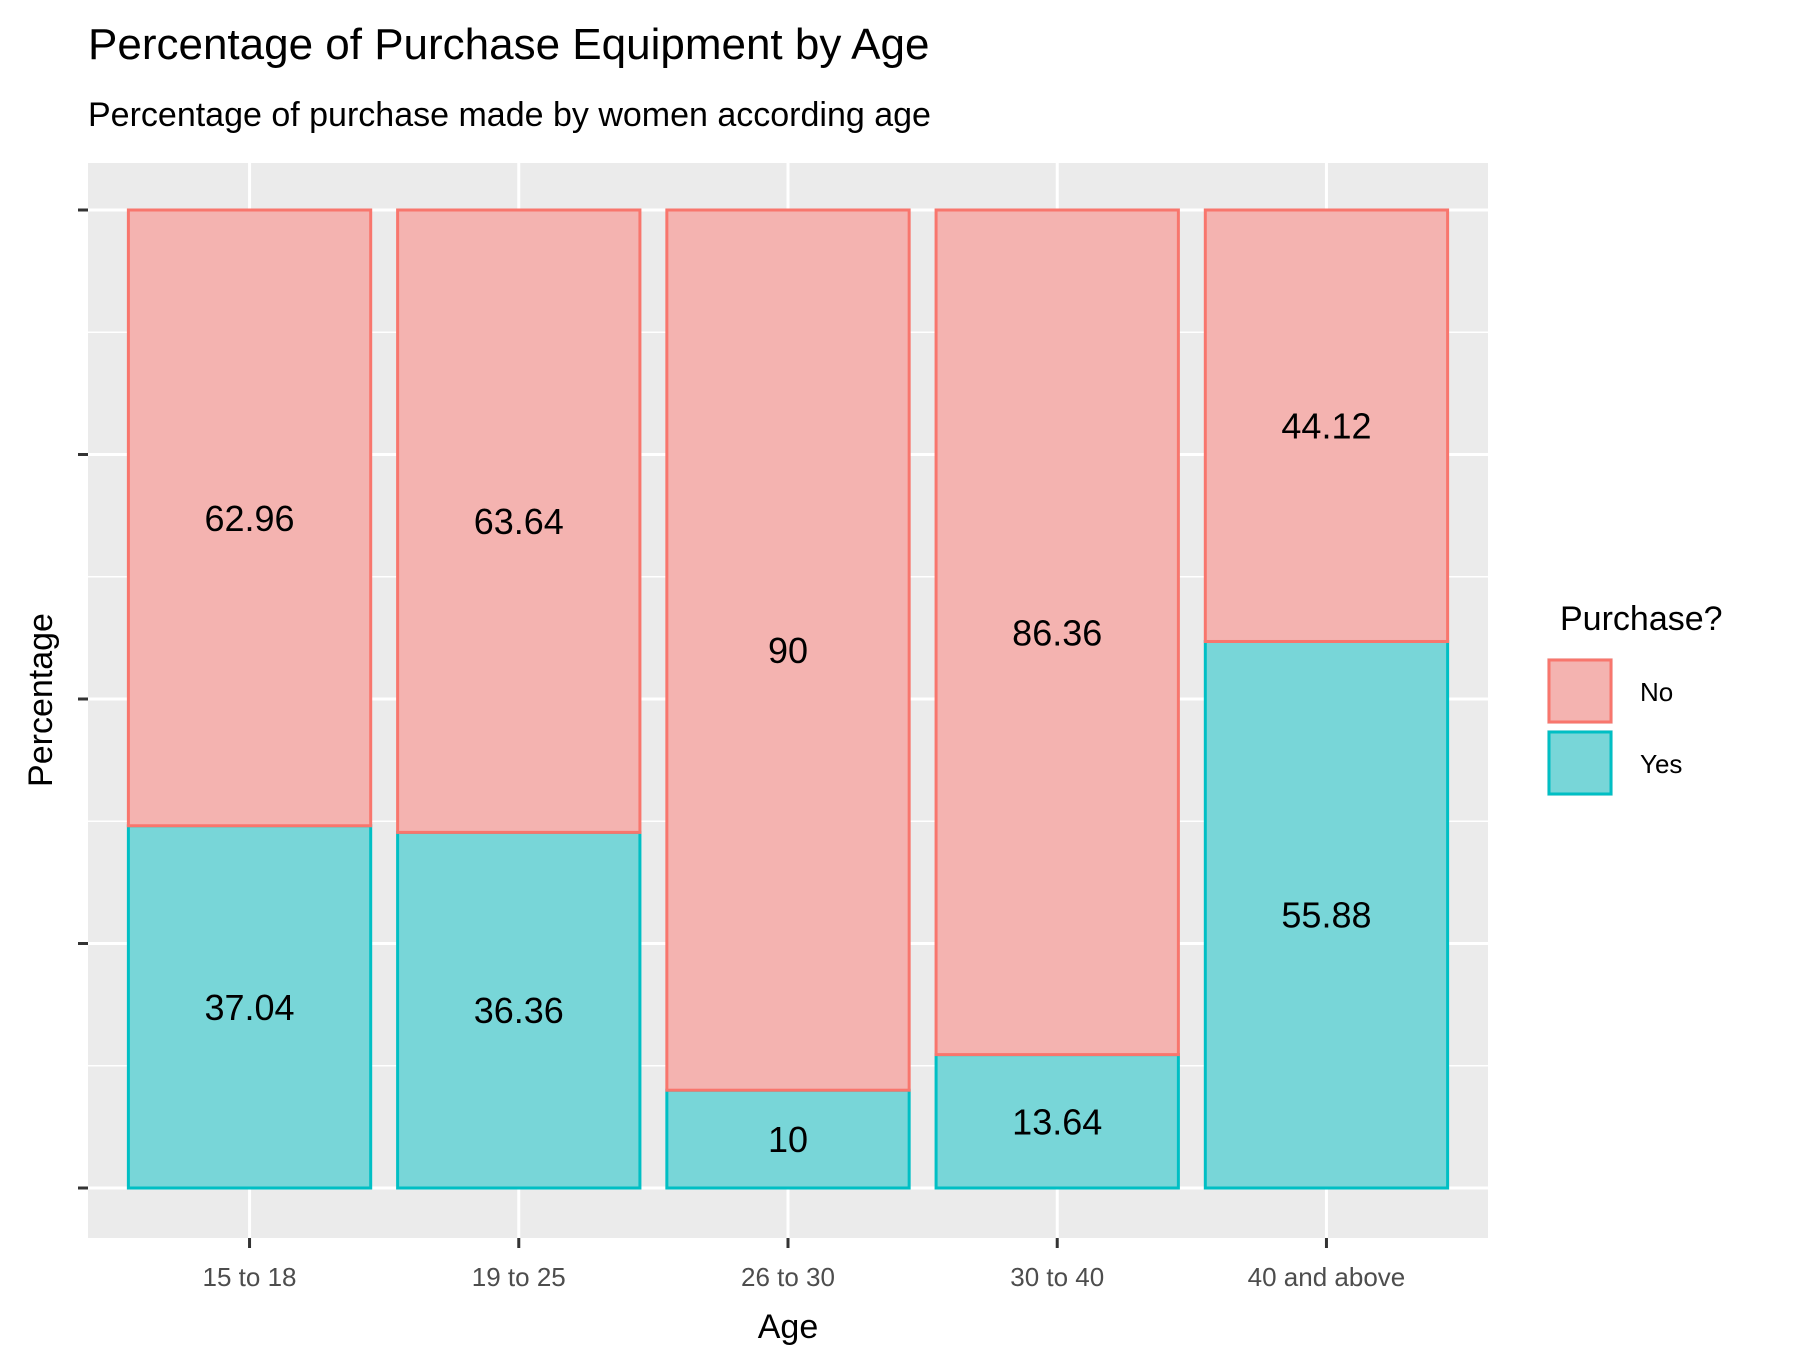  Describe the element at coordinates (41, 700) in the screenshot. I see `y-axis-title: Percentage` at that location.